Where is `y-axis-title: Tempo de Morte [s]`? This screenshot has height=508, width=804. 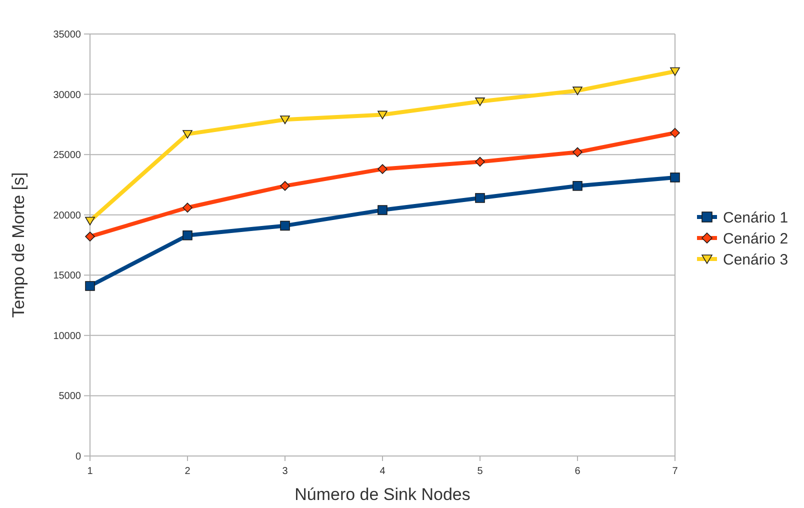 y-axis-title: Tempo de Morte [s] is located at coordinates (18, 245).